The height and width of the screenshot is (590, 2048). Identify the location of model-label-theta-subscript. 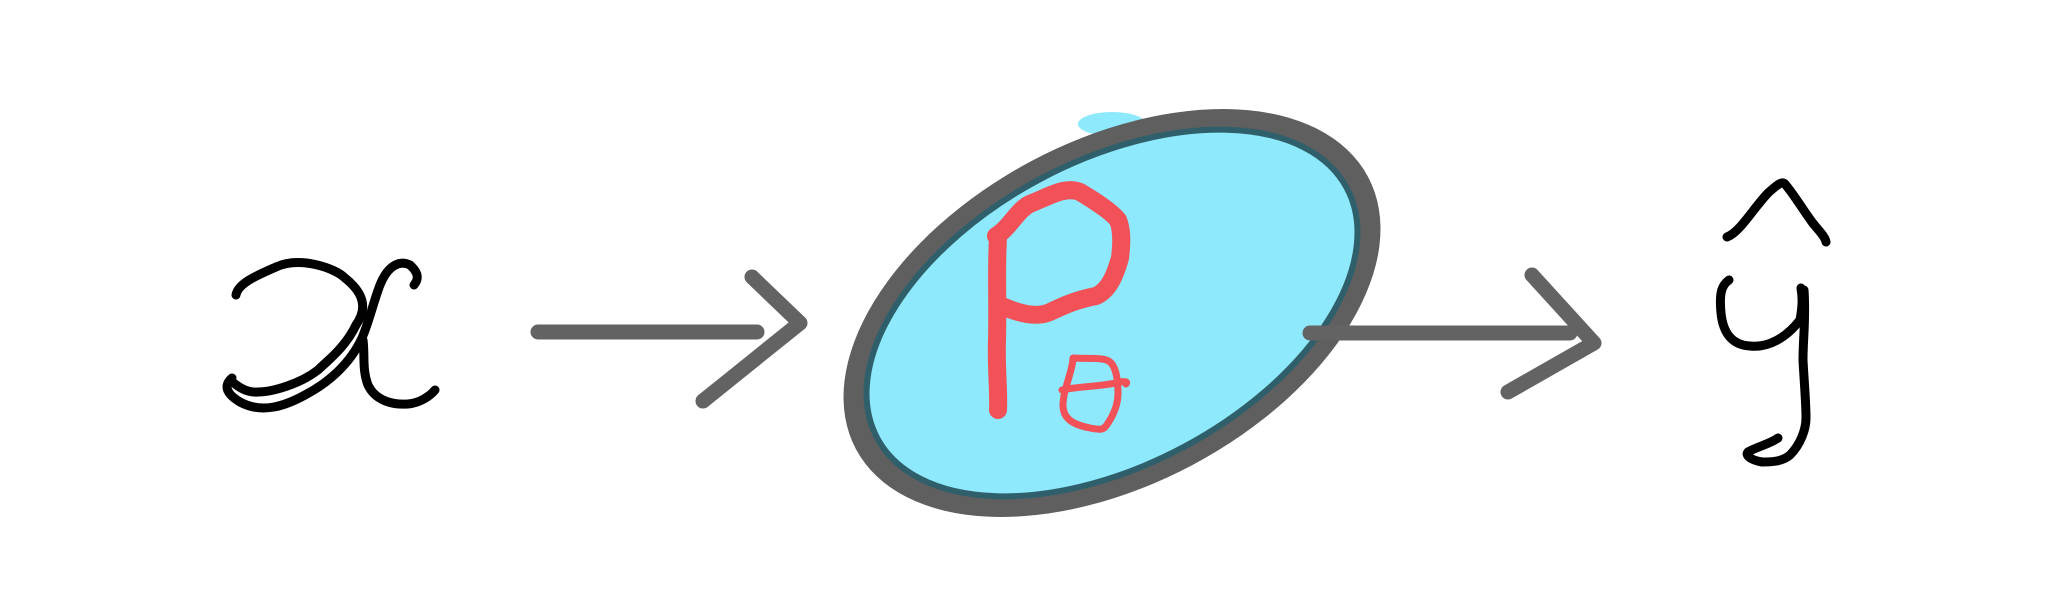
(1094, 393).